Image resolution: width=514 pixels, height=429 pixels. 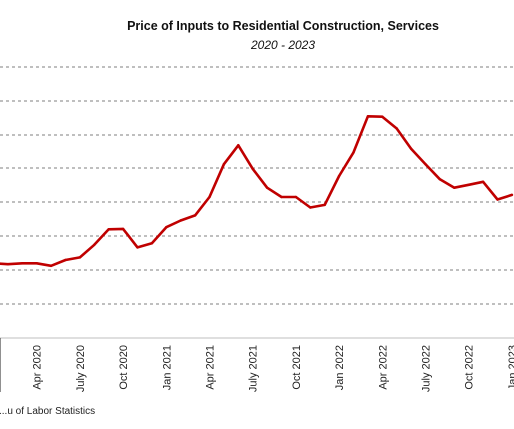 What do you see at coordinates (282, 45) in the screenshot?
I see `chart-subtitle: 2020 - 2023` at bounding box center [282, 45].